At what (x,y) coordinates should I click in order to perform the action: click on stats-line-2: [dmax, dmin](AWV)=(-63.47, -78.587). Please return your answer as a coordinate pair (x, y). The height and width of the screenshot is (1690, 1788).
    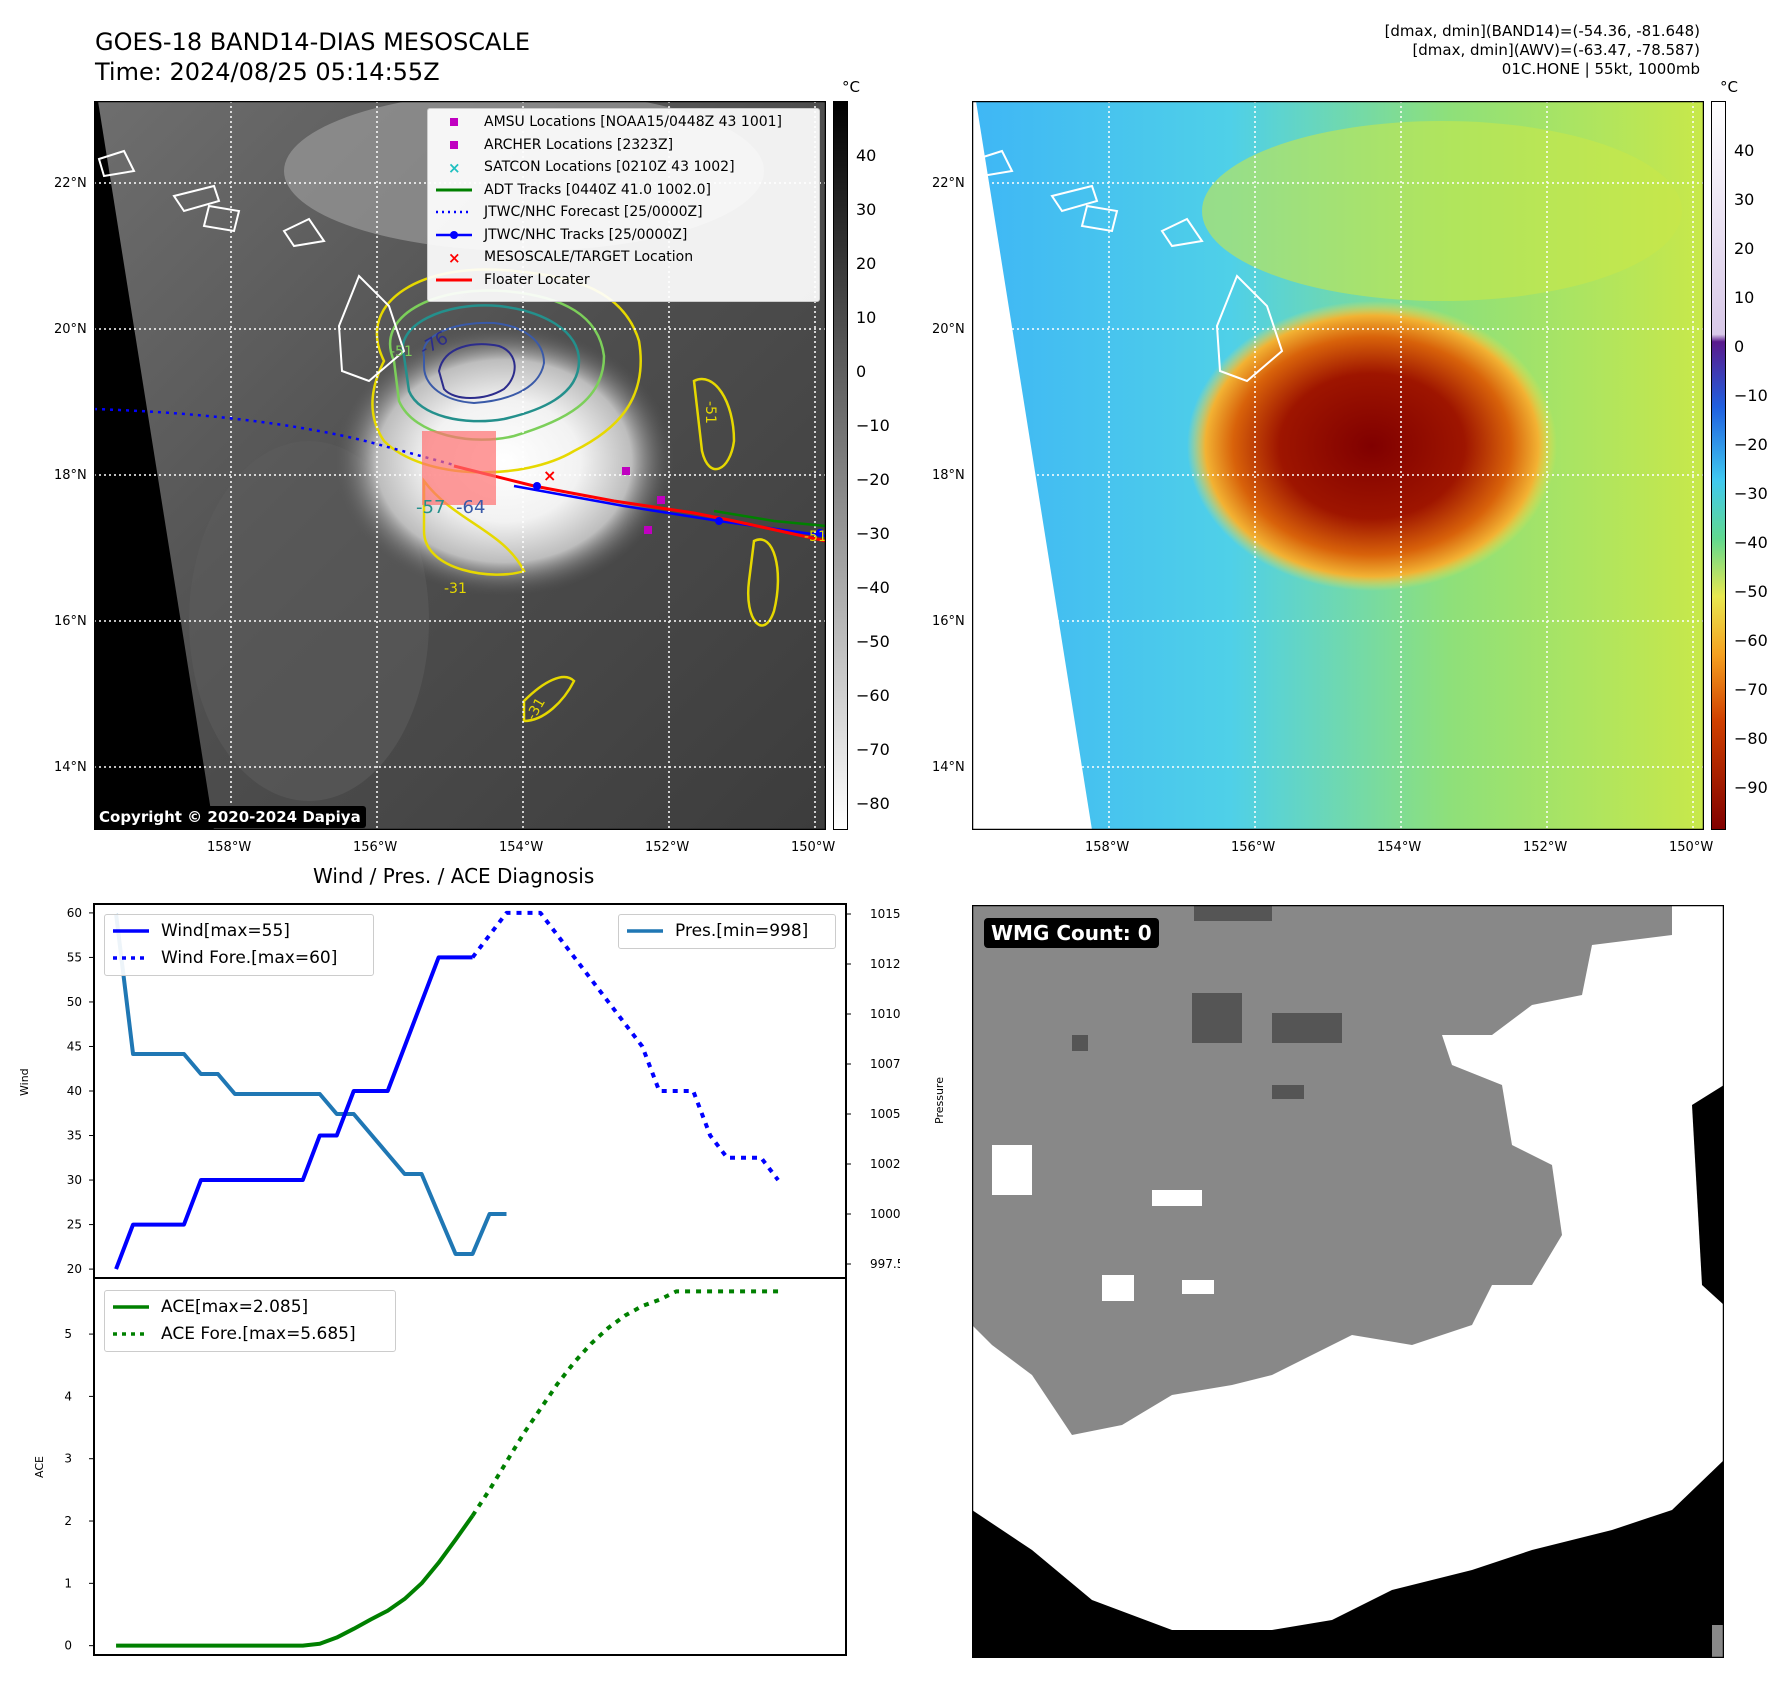
    Looking at the image, I should click on (1556, 50).